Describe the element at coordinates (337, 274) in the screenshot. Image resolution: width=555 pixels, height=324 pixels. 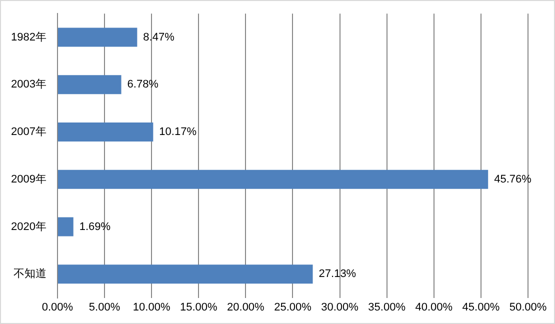
I see `data-label: 27.13%` at that location.